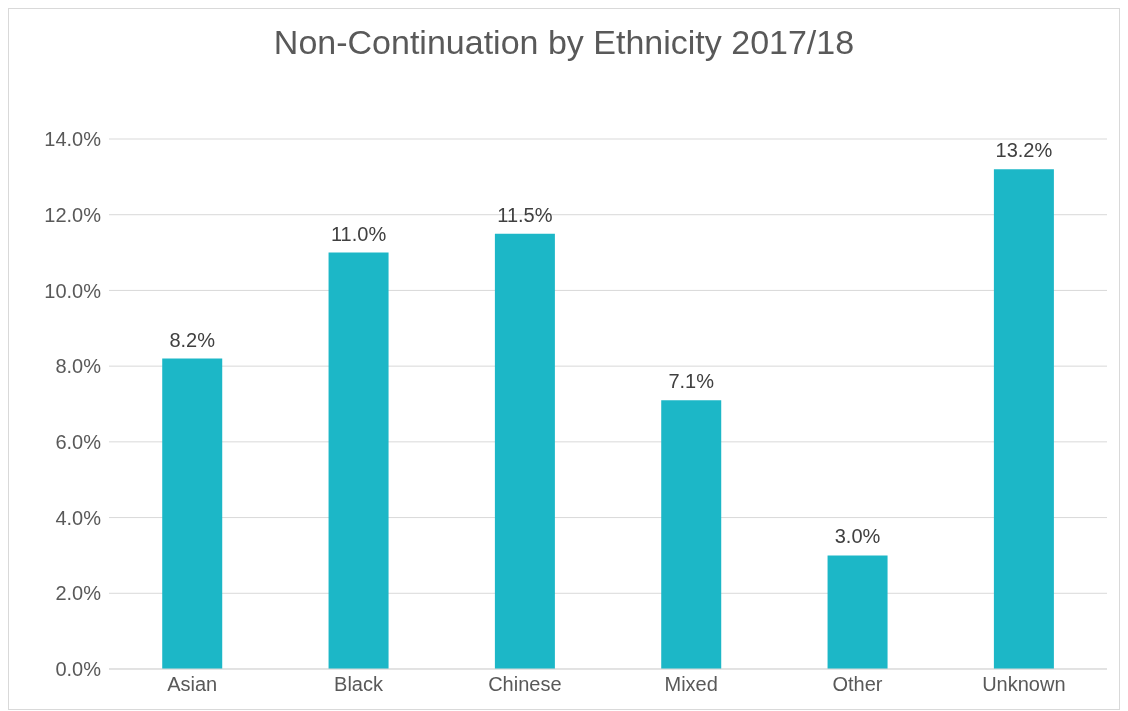 Image resolution: width=1128 pixels, height=711 pixels. Describe the element at coordinates (78, 669) in the screenshot. I see `y-tick-label: 0.0%` at that location.